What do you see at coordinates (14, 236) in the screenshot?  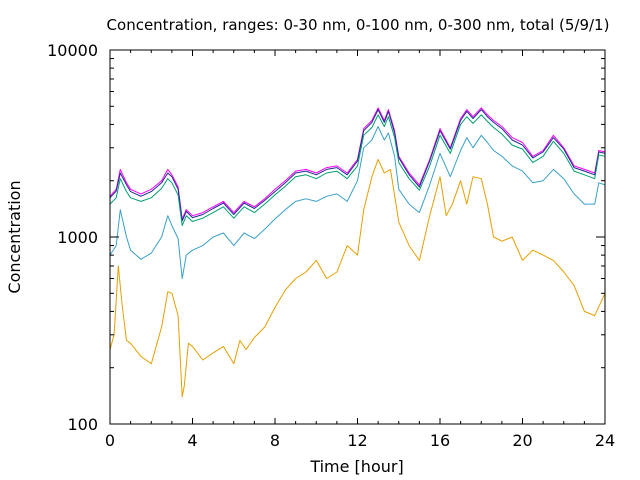 I see `y-axis-label: Concentration` at bounding box center [14, 236].